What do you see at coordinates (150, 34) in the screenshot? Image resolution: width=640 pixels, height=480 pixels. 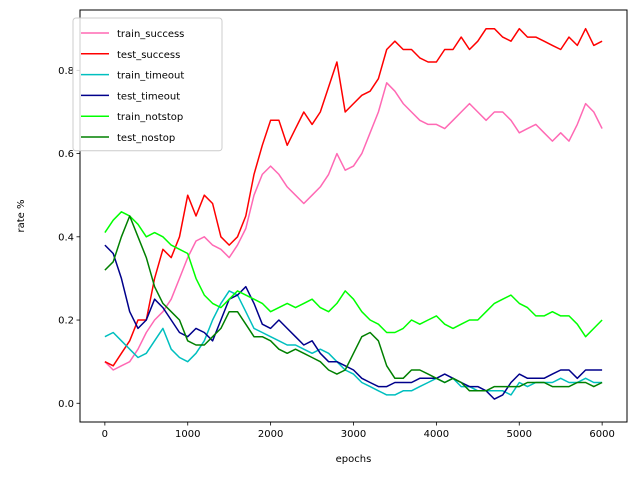 I see `legend-label-train-success: train_success` at bounding box center [150, 34].